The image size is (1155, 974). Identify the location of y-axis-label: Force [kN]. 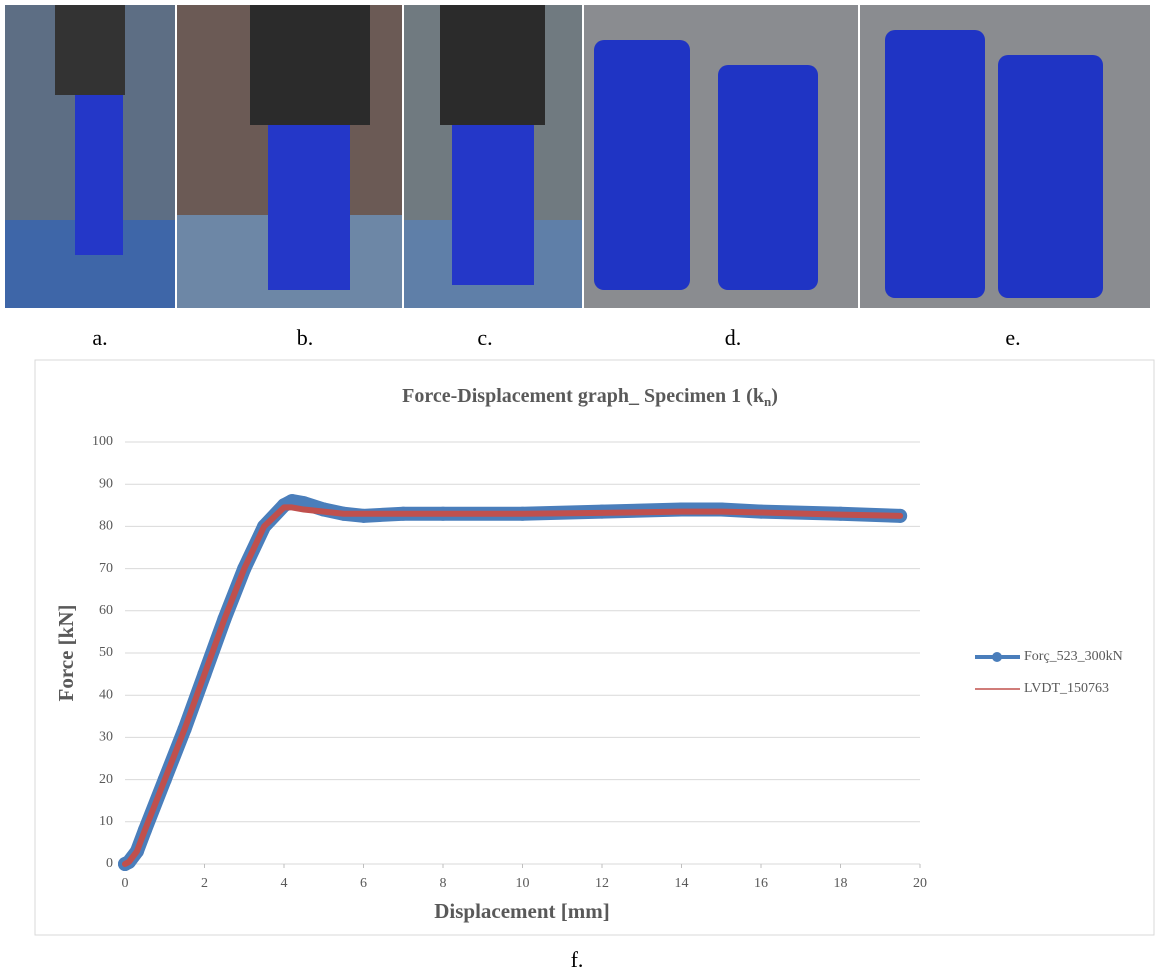
(66, 653).